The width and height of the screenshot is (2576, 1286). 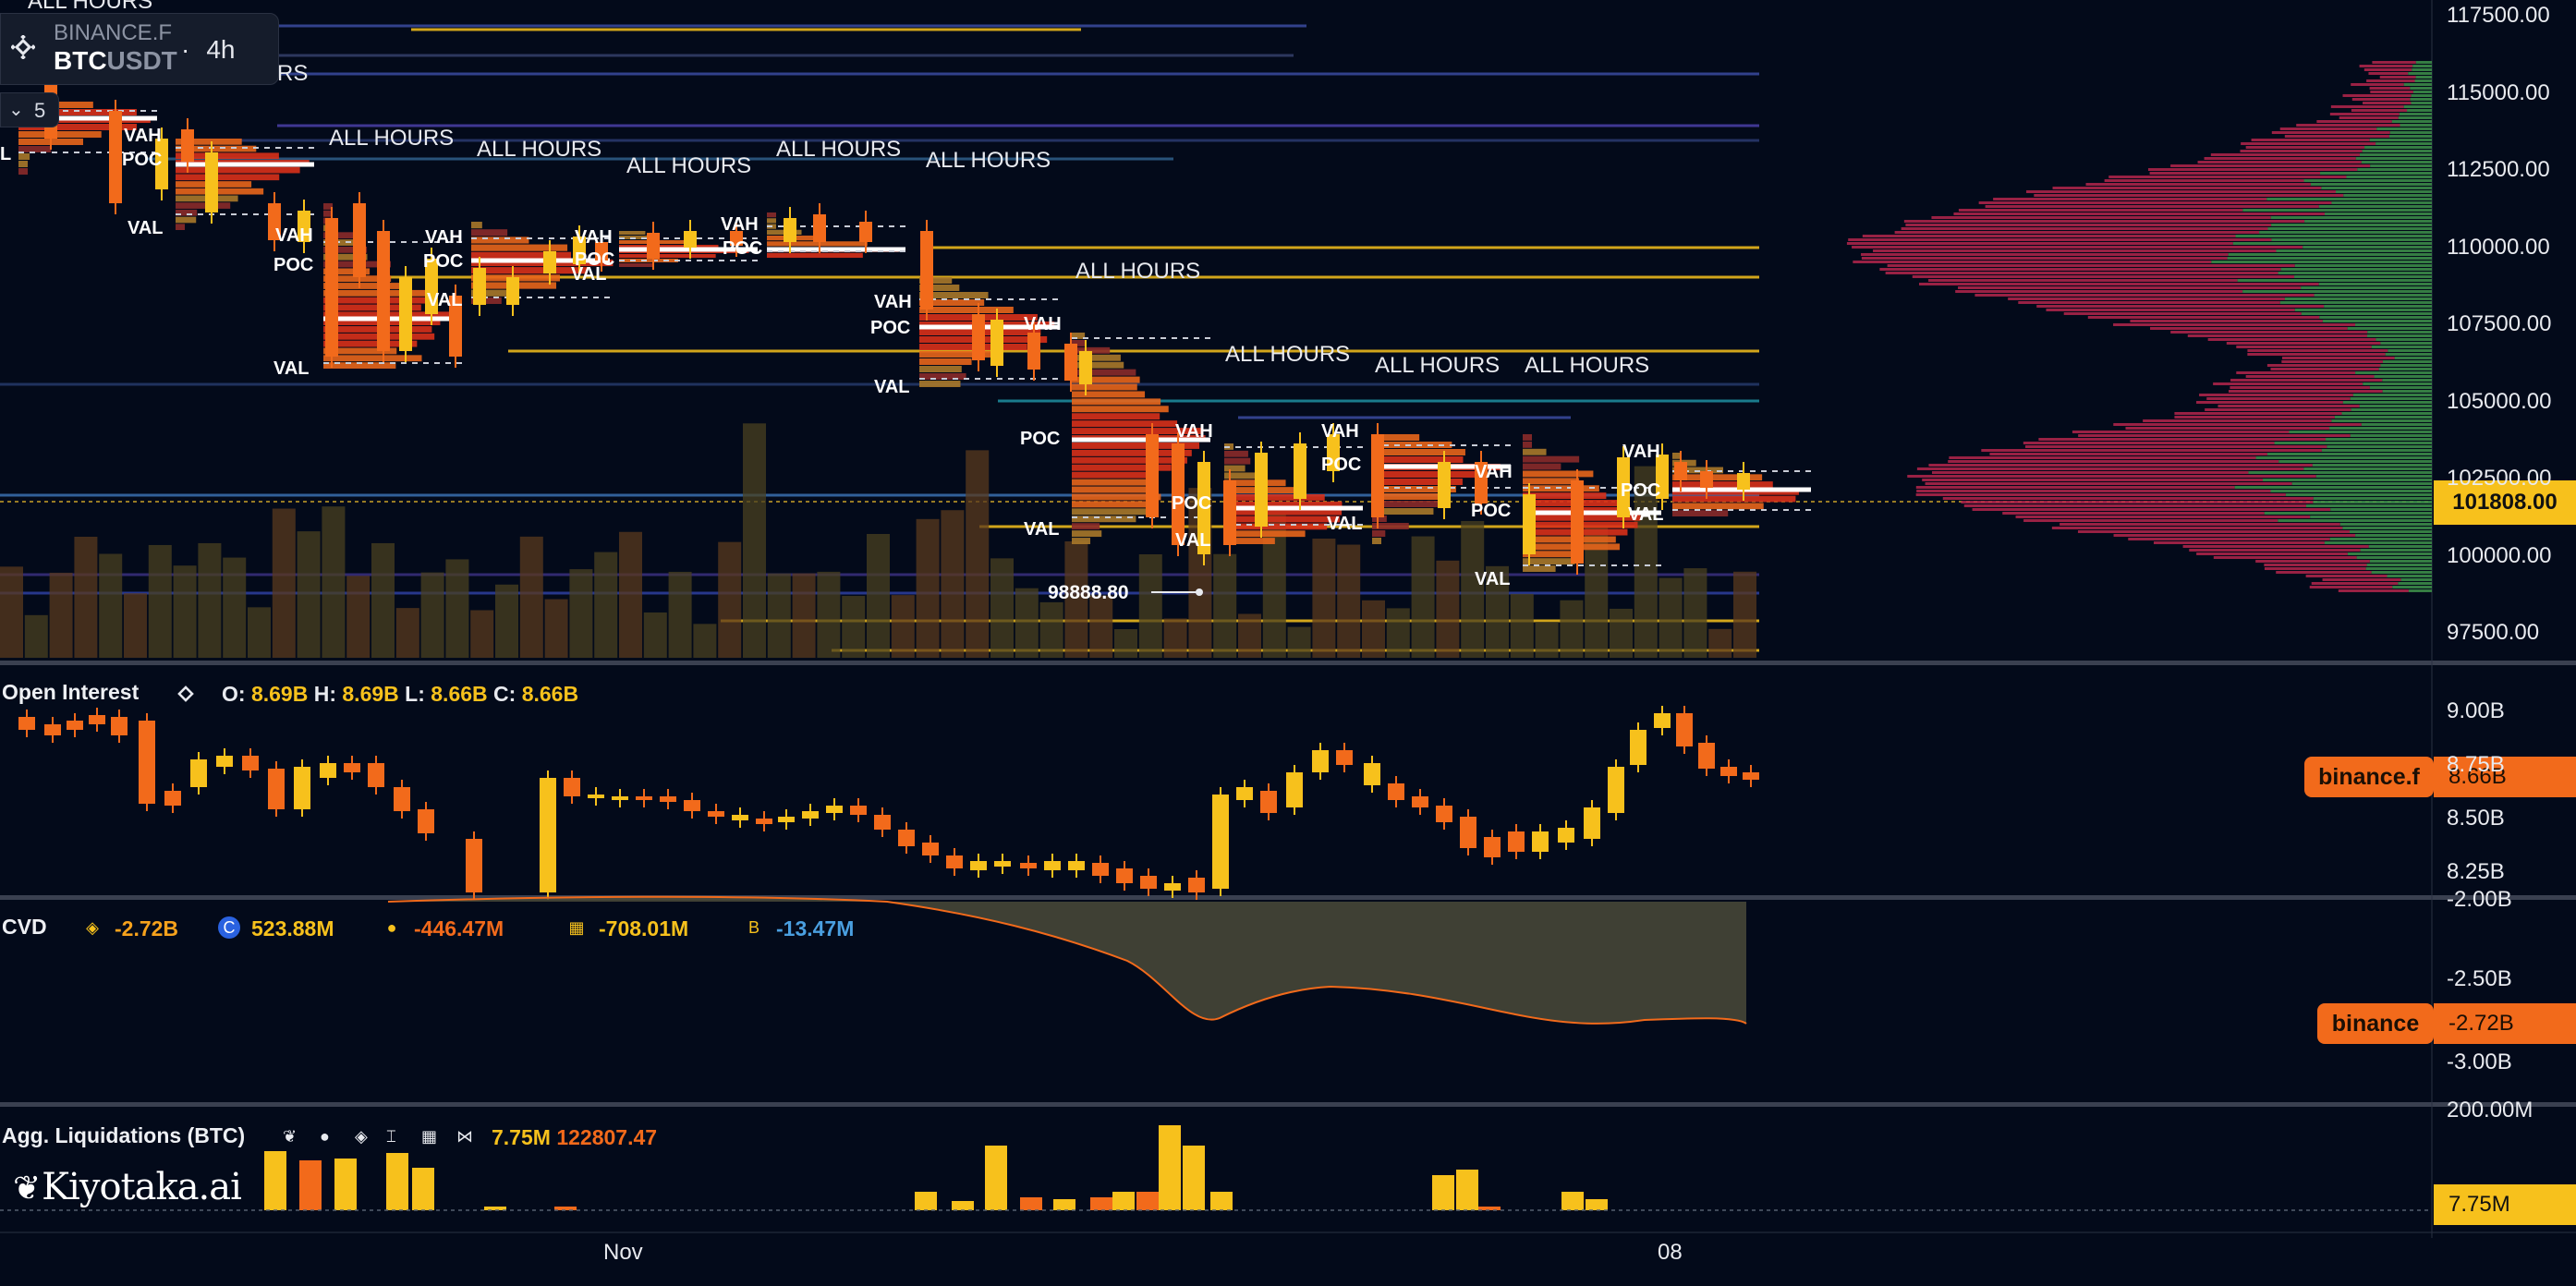 I want to click on layers-count: 5, so click(x=40, y=110).